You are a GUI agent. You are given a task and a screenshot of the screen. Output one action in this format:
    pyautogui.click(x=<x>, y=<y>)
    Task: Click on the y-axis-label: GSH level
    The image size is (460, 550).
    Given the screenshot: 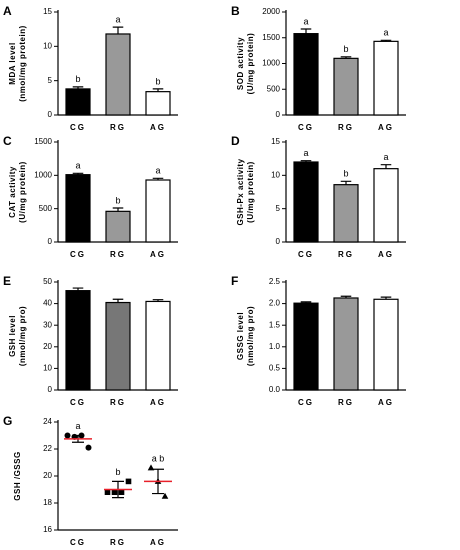 What is the action you would take?
    pyautogui.click(x=12, y=336)
    